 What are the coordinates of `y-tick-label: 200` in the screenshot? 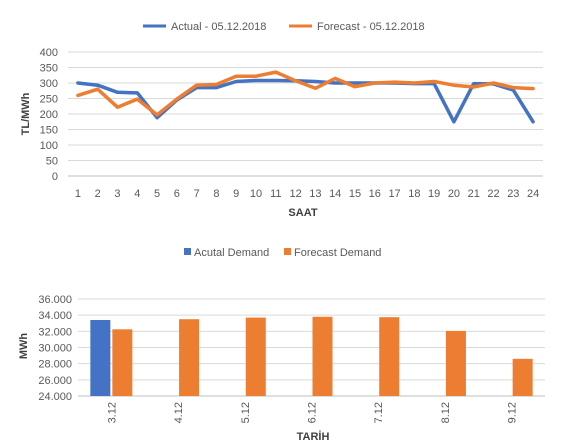 It's located at (49, 115).